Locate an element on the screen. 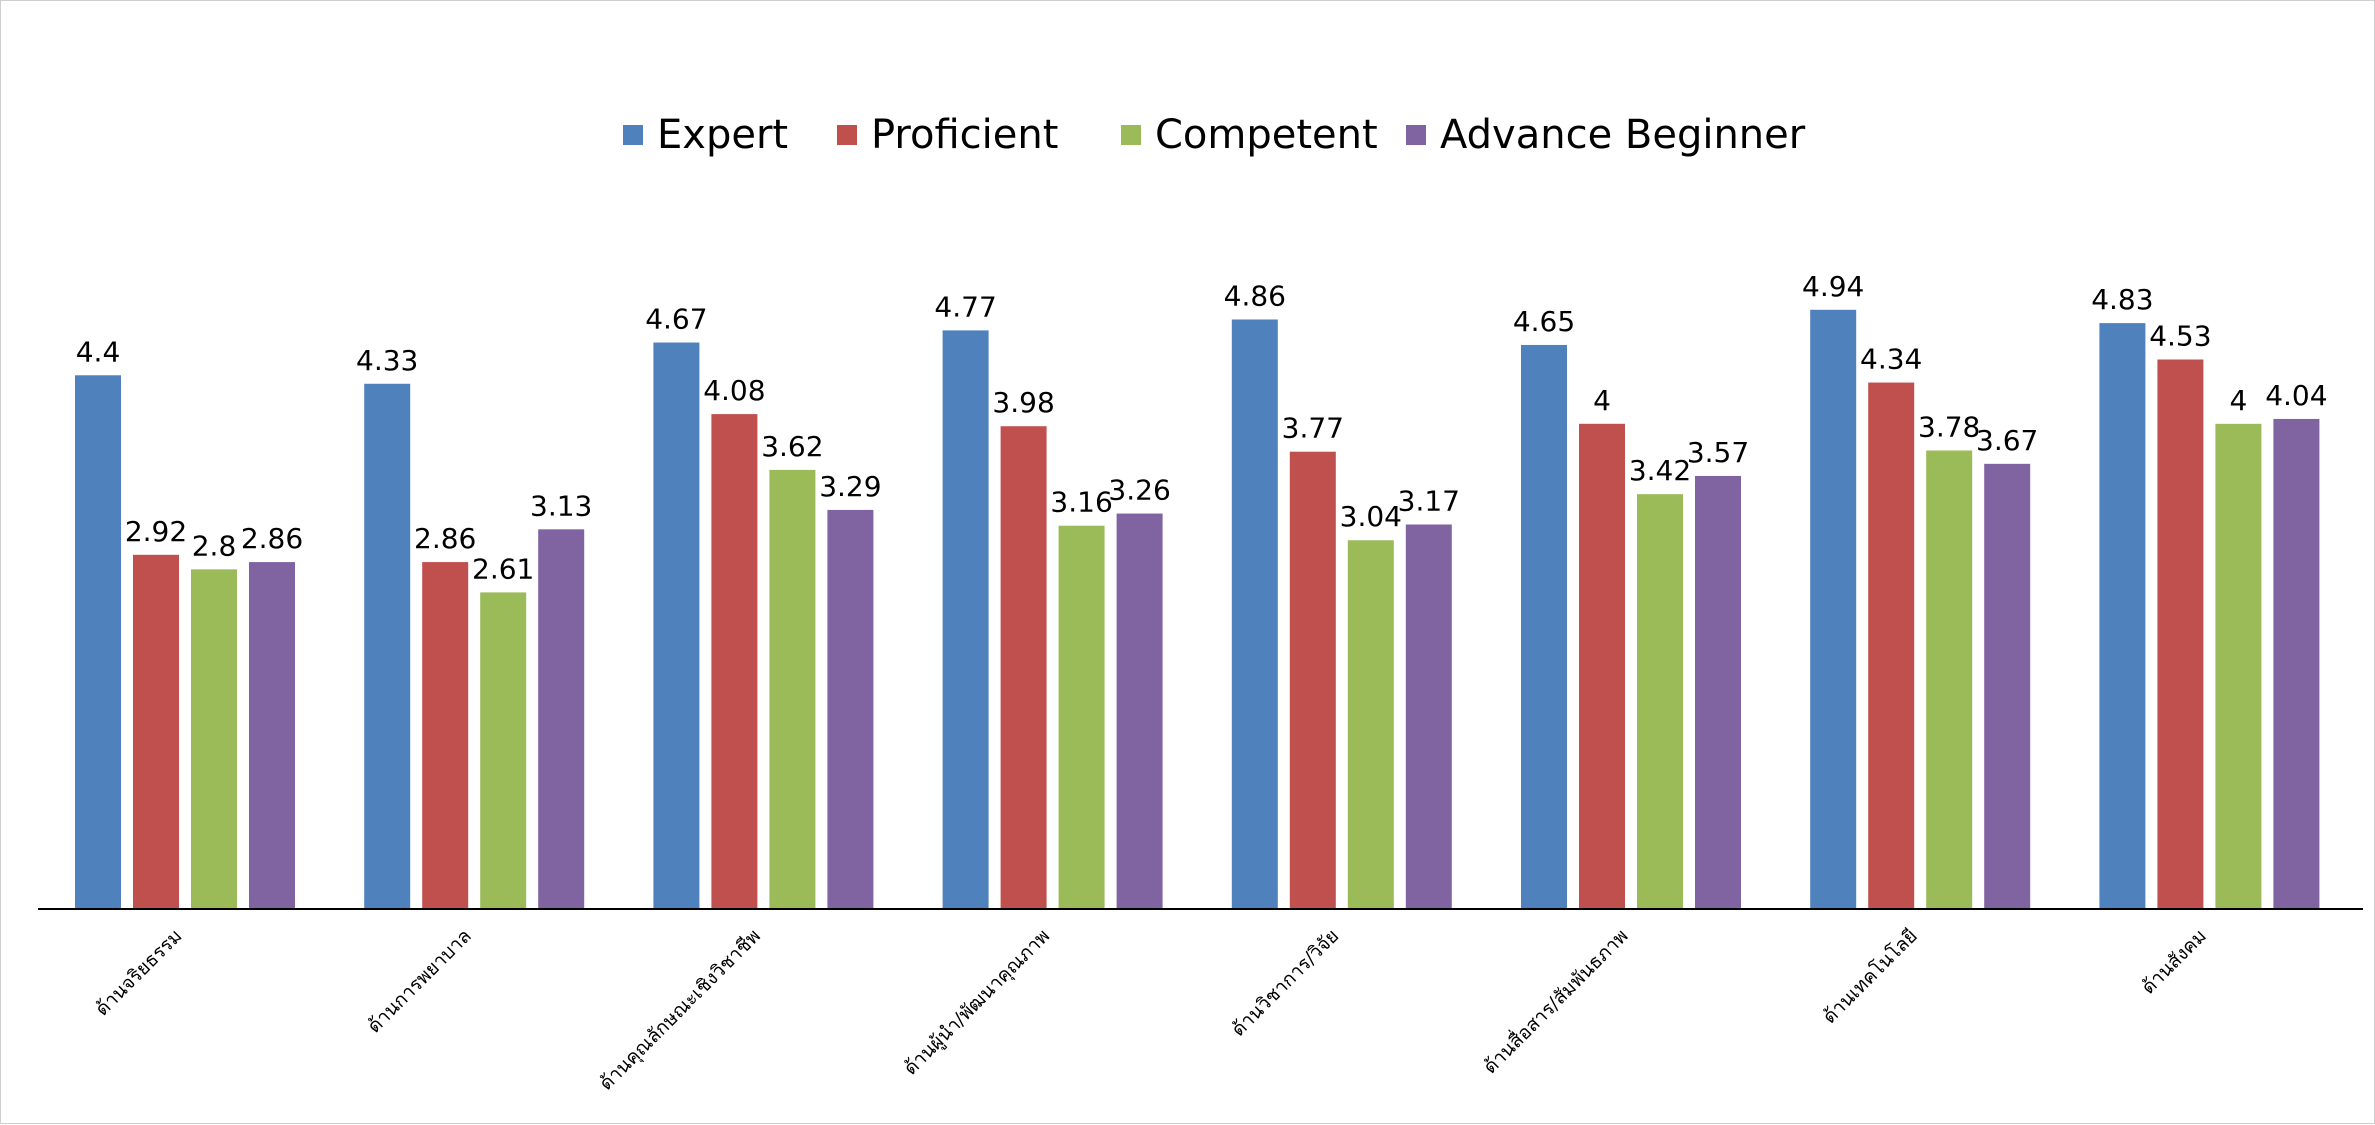 Image resolution: width=2375 pixels, height=1125 pixels. legend-item-expert: Expert is located at coordinates (705, 135).